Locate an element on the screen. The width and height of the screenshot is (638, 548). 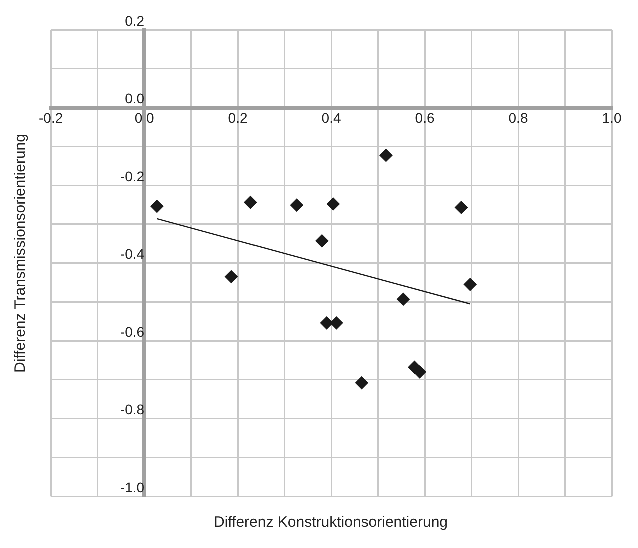
y-tick-label: 0.0 is located at coordinates (135, 98).